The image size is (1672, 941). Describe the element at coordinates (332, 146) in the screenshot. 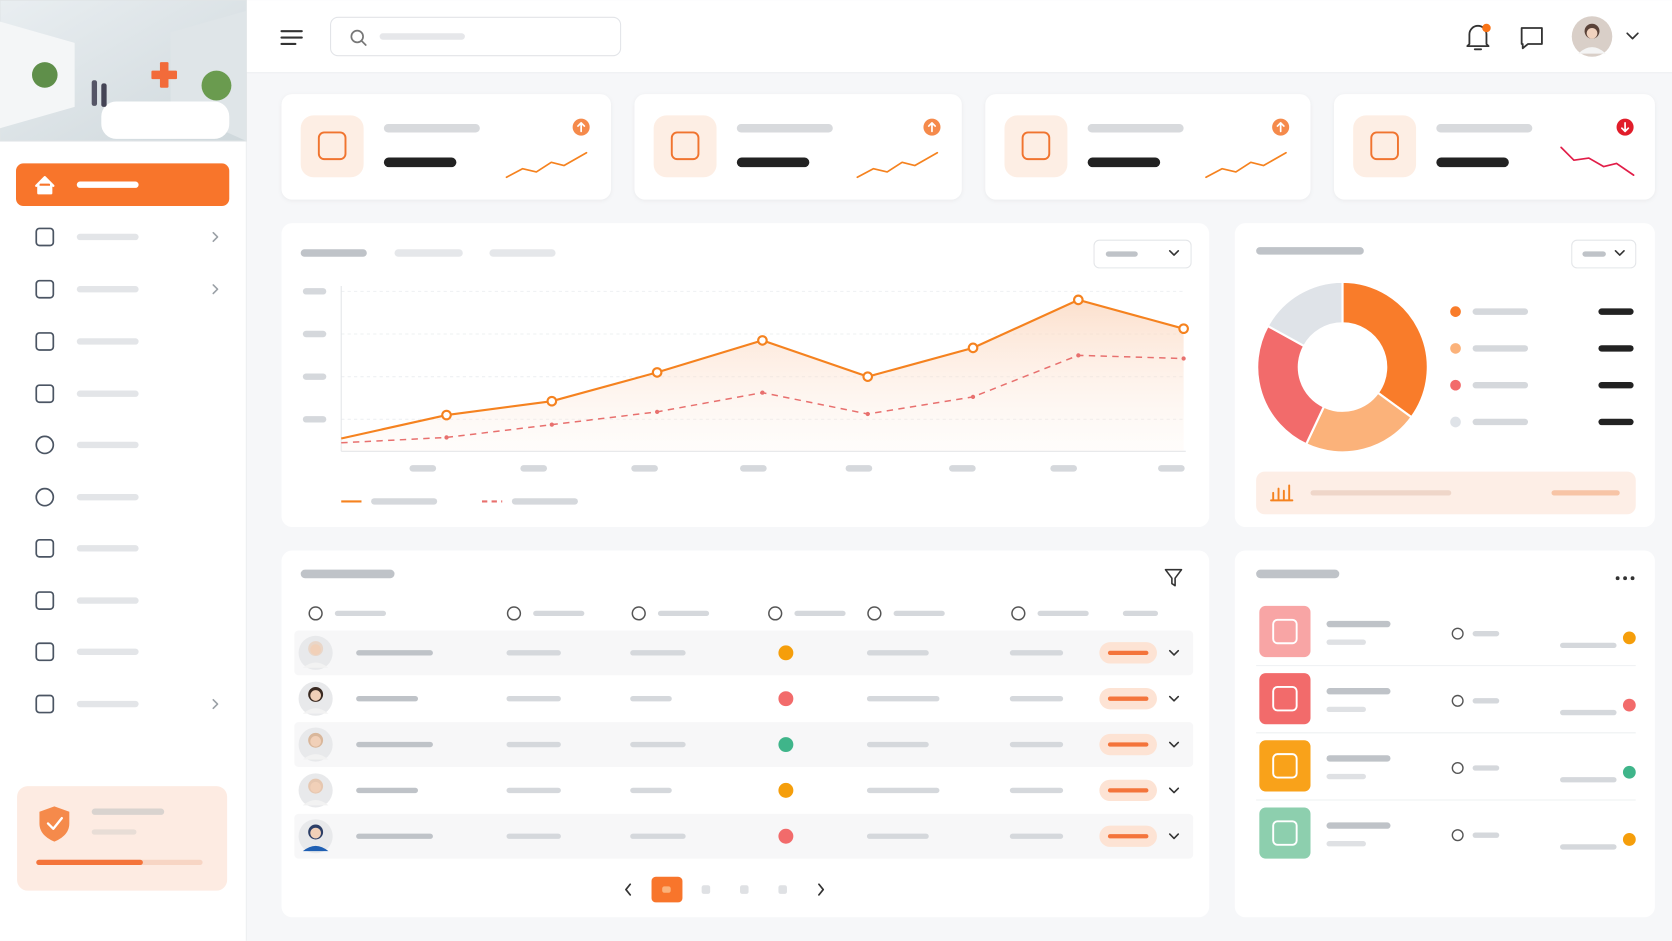

I see `stat-icon` at that location.